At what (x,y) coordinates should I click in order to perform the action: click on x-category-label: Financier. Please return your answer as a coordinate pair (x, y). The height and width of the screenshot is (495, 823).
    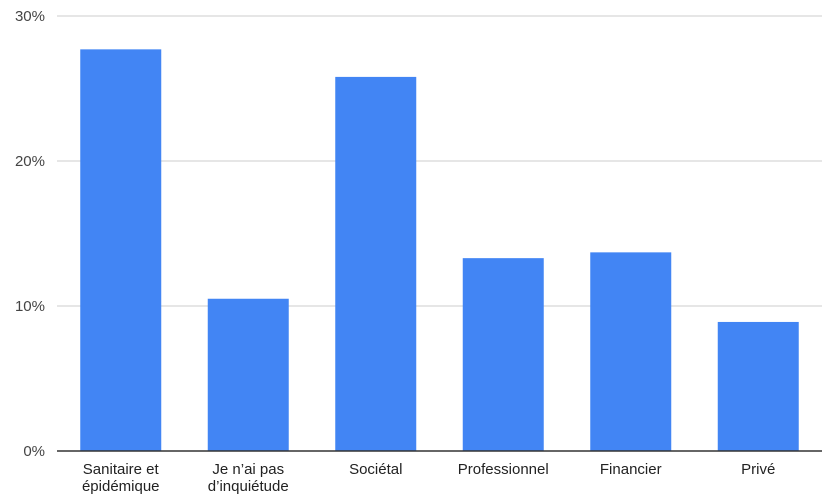
    Looking at the image, I should click on (631, 469).